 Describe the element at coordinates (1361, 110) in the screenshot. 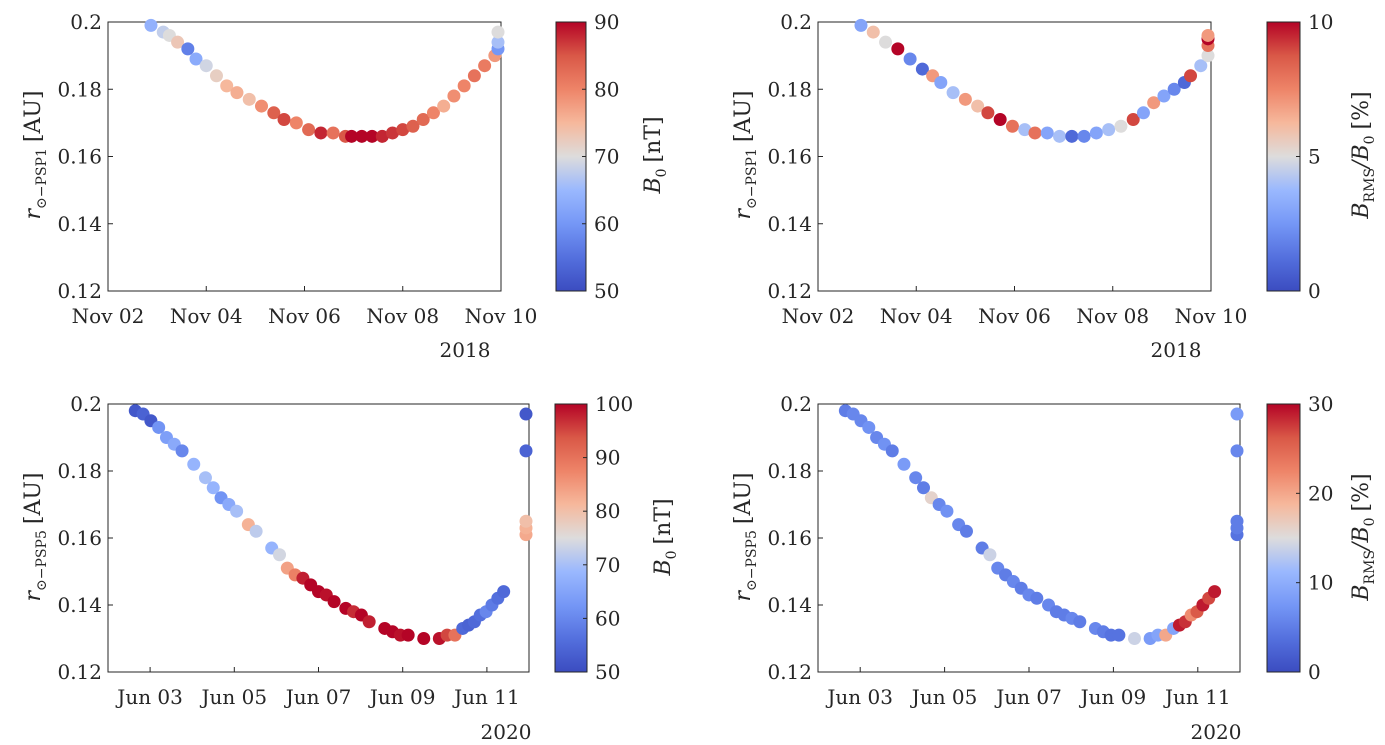

I see `colorbar-label-unit: [%]` at that location.